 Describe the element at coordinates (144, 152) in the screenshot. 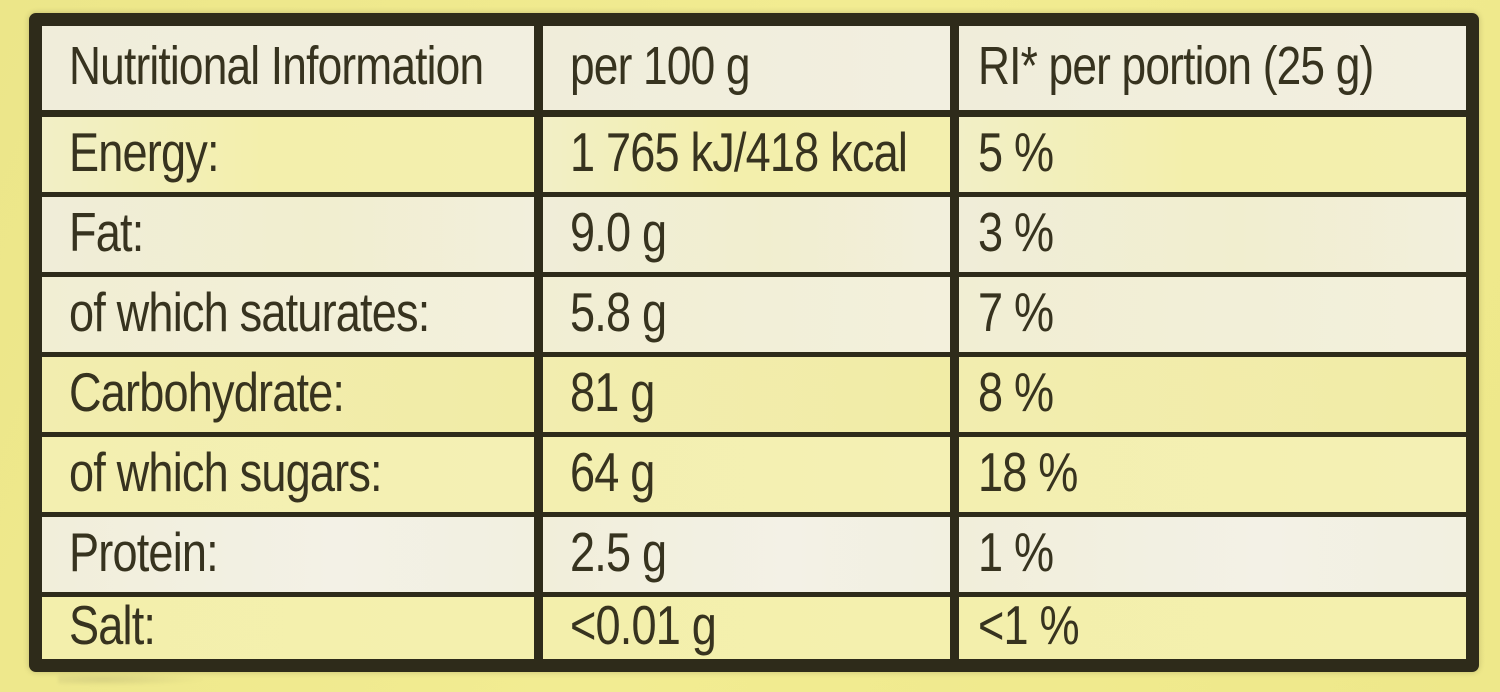

I see `row-label: Energy:` at that location.